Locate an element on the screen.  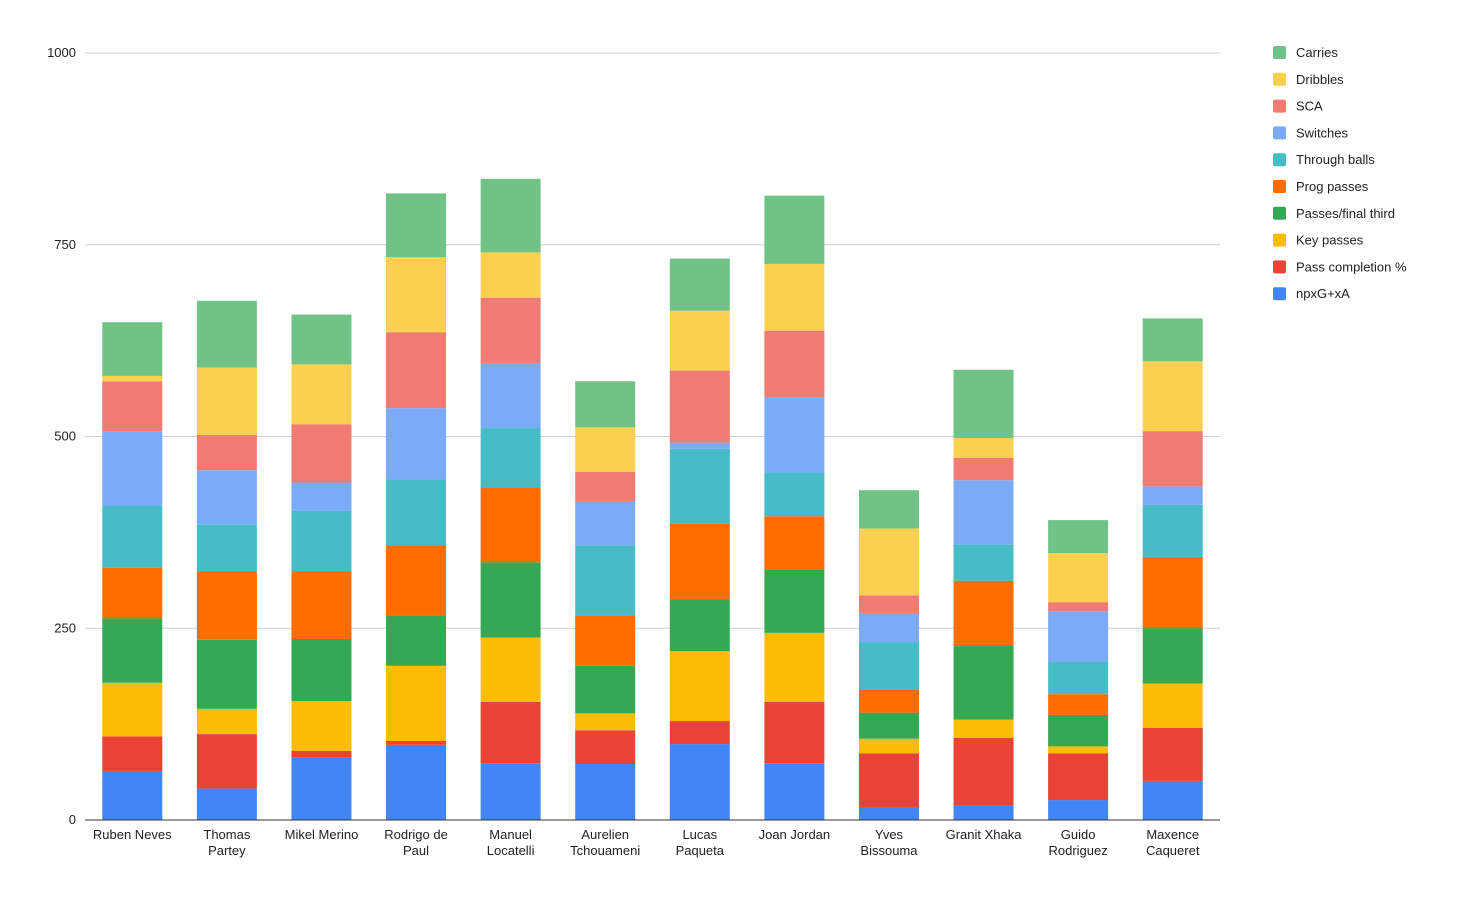
legend-label: npxG+xA is located at coordinates (1323, 293).